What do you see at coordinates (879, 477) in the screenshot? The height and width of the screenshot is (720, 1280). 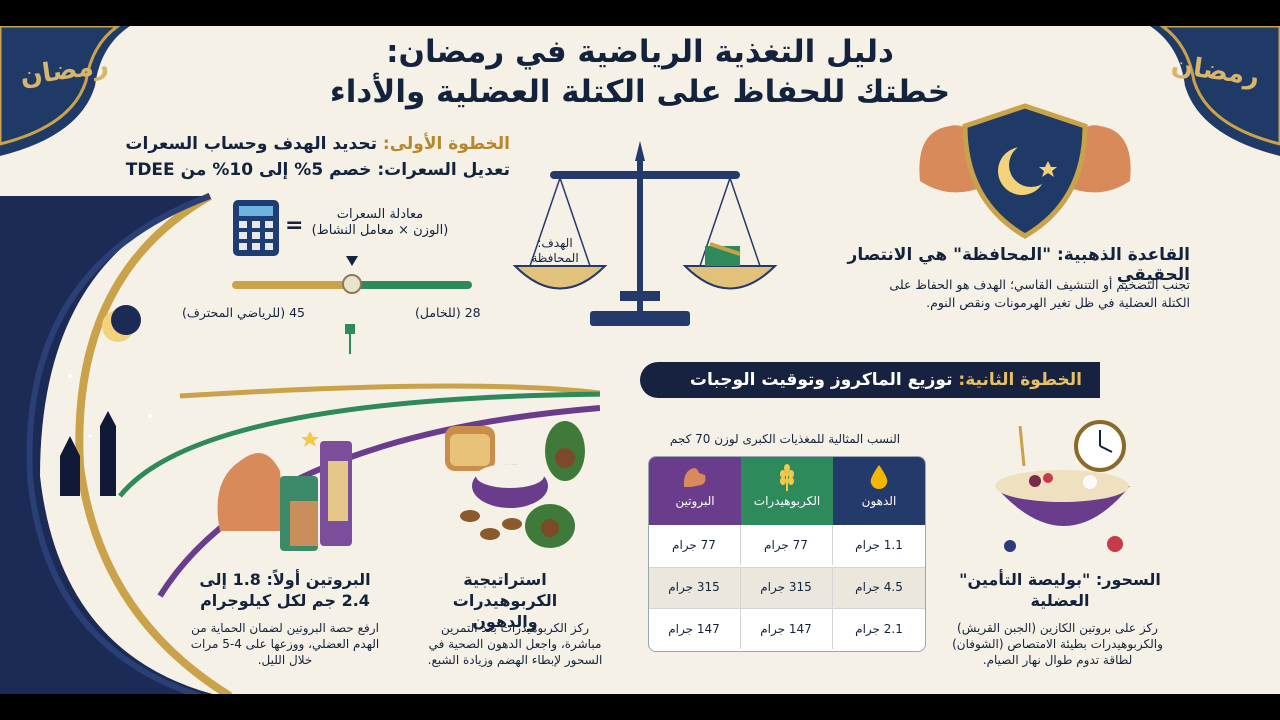 I see `oil-drop-icon` at bounding box center [879, 477].